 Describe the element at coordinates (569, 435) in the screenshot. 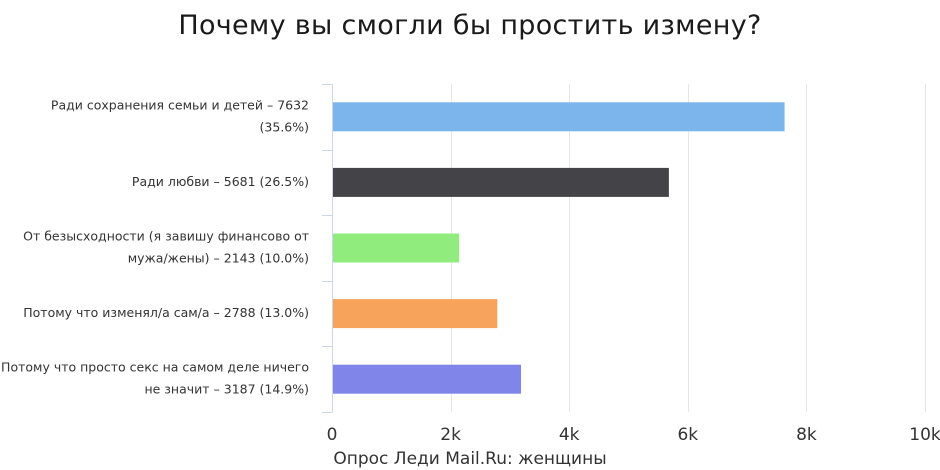

I see `tick-label: 4k` at that location.